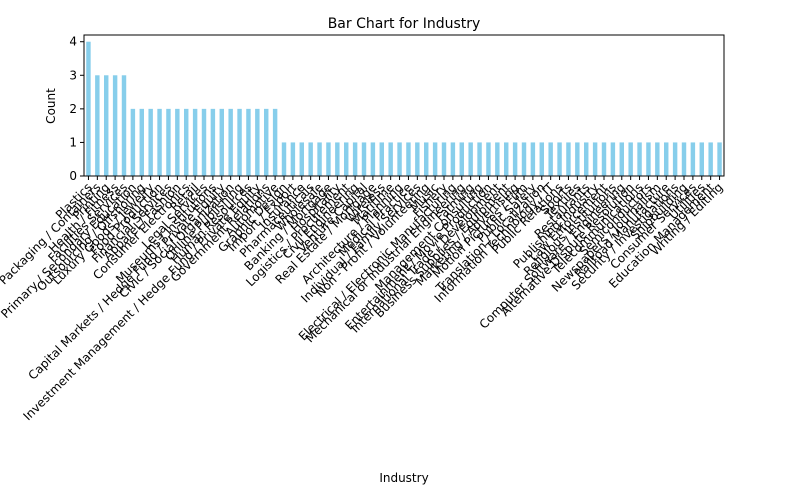  What do you see at coordinates (51, 106) in the screenshot?
I see `y-axis-label: Count` at bounding box center [51, 106].